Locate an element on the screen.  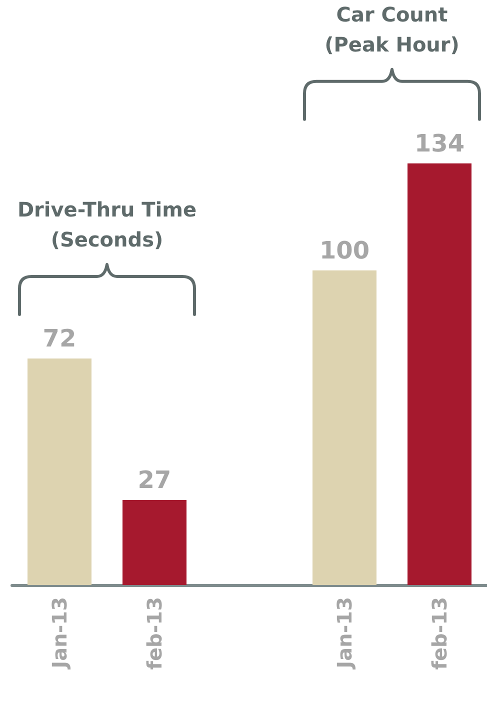
annotation: Drive-Thru Time (Seconds) is located at coordinates (107, 224).